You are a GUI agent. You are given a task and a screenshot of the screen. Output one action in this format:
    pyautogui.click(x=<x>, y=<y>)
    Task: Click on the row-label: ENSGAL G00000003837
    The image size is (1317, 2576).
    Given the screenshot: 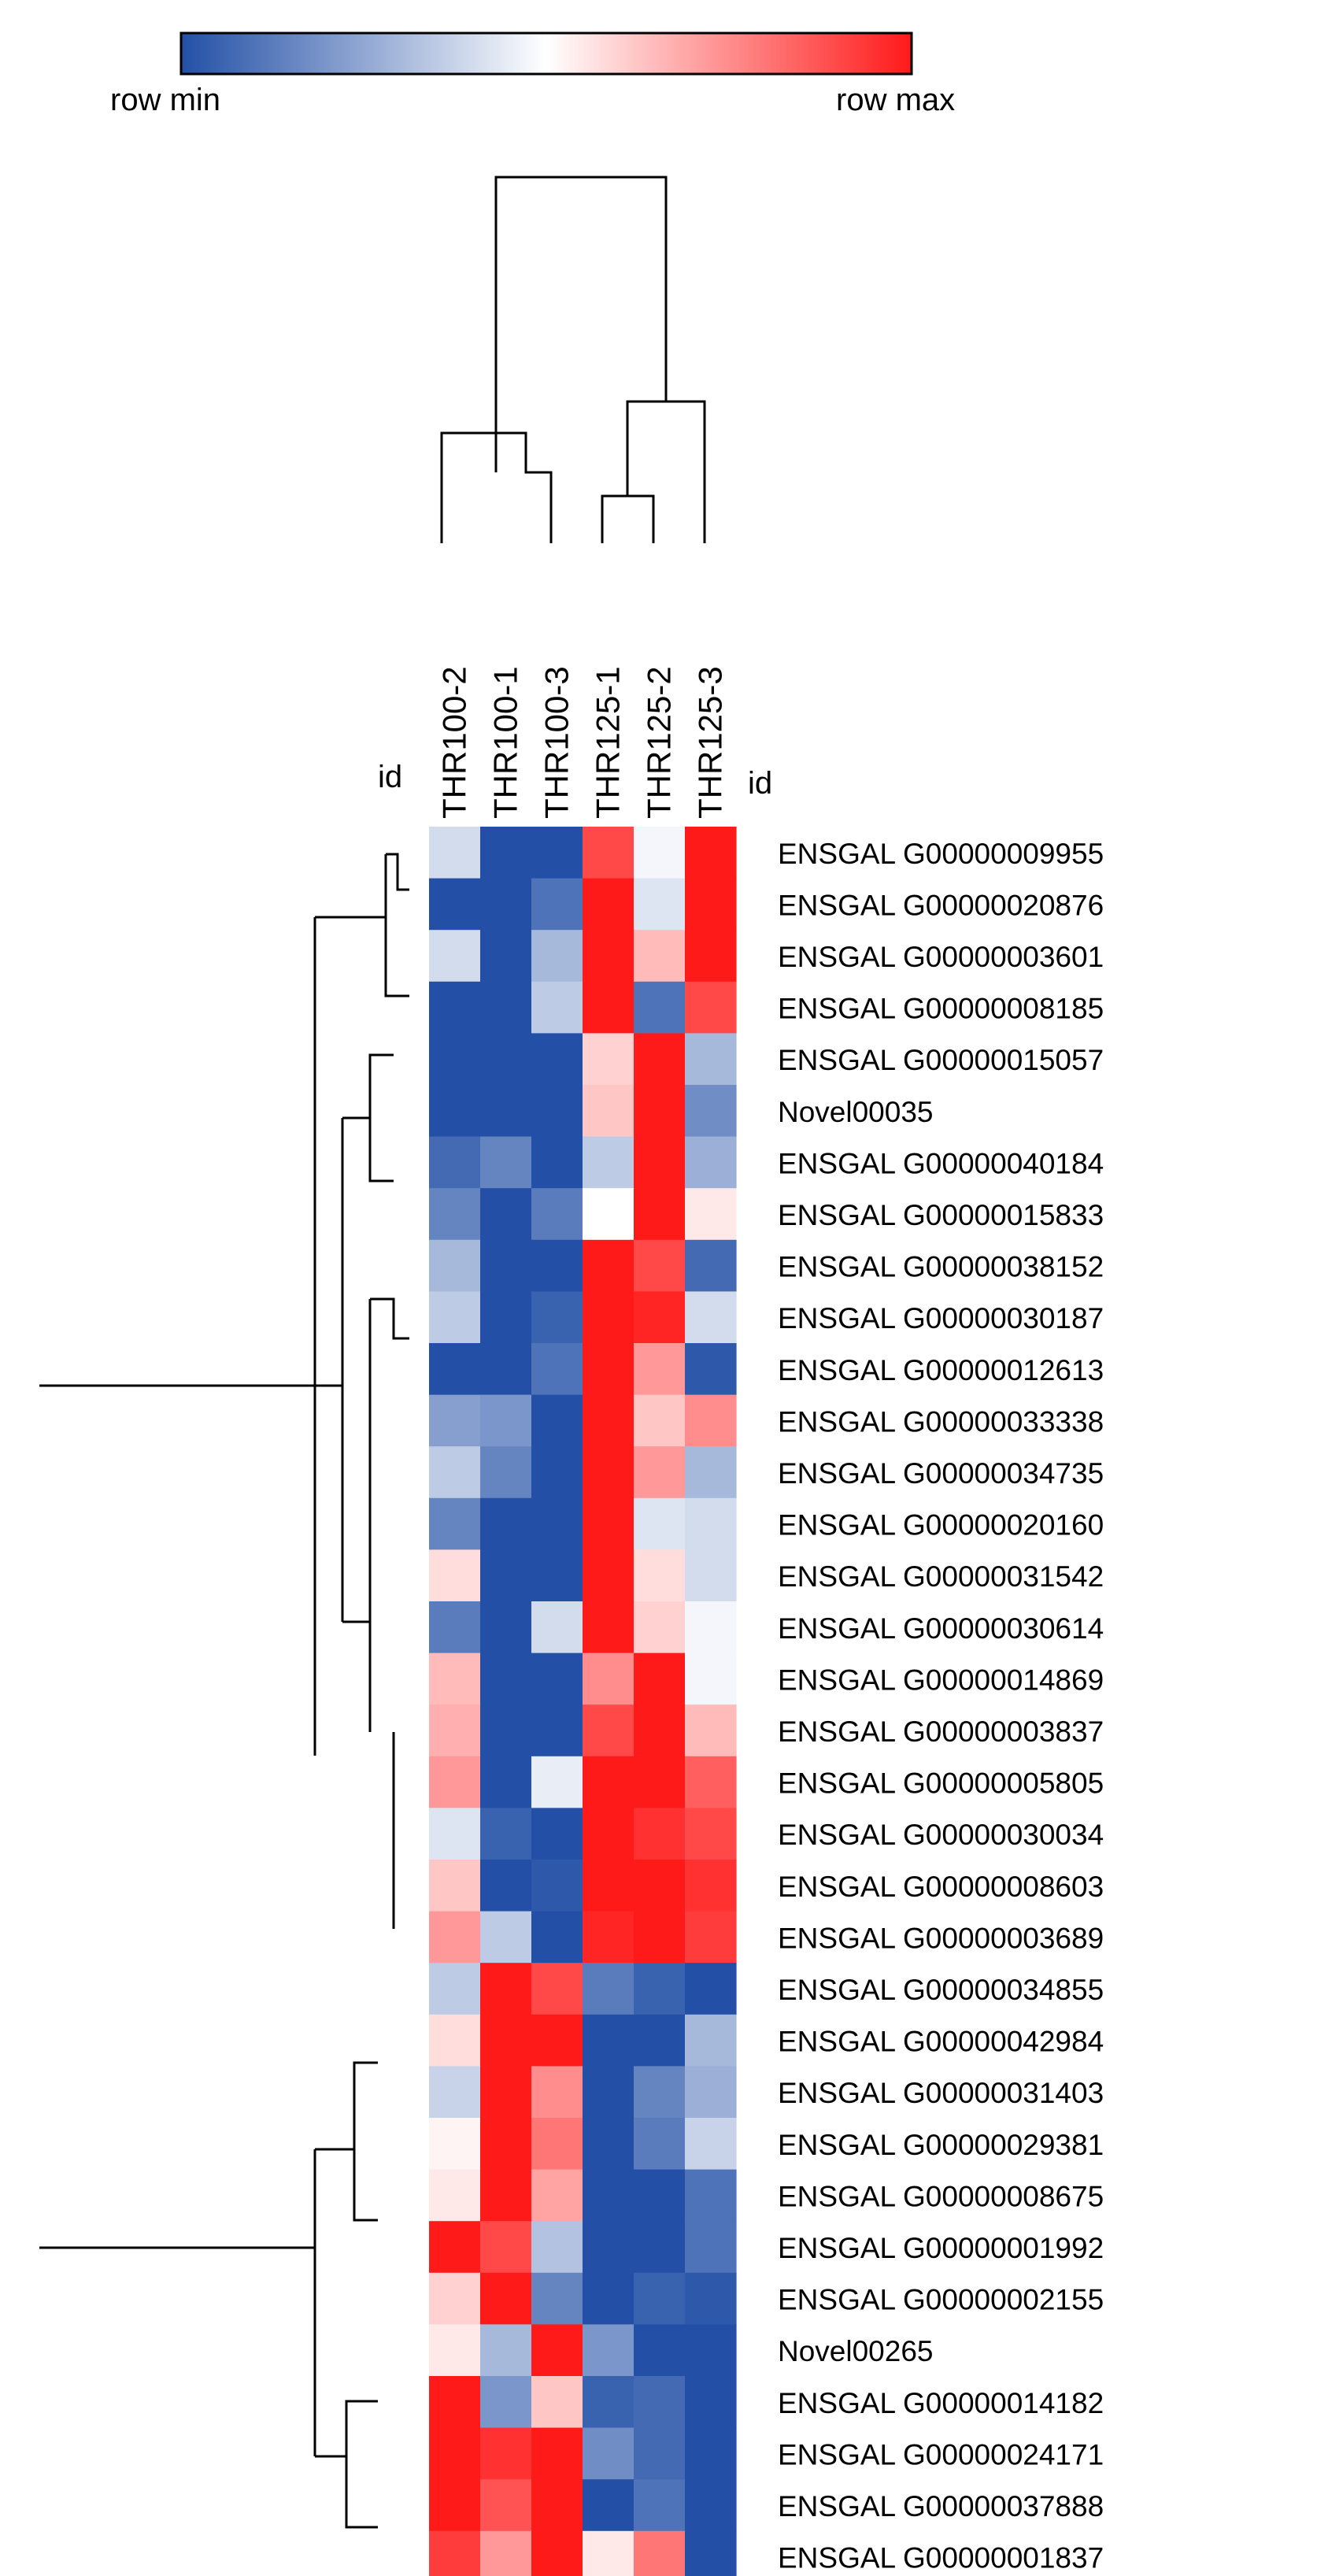 What is the action you would take?
    pyautogui.click(x=941, y=1731)
    